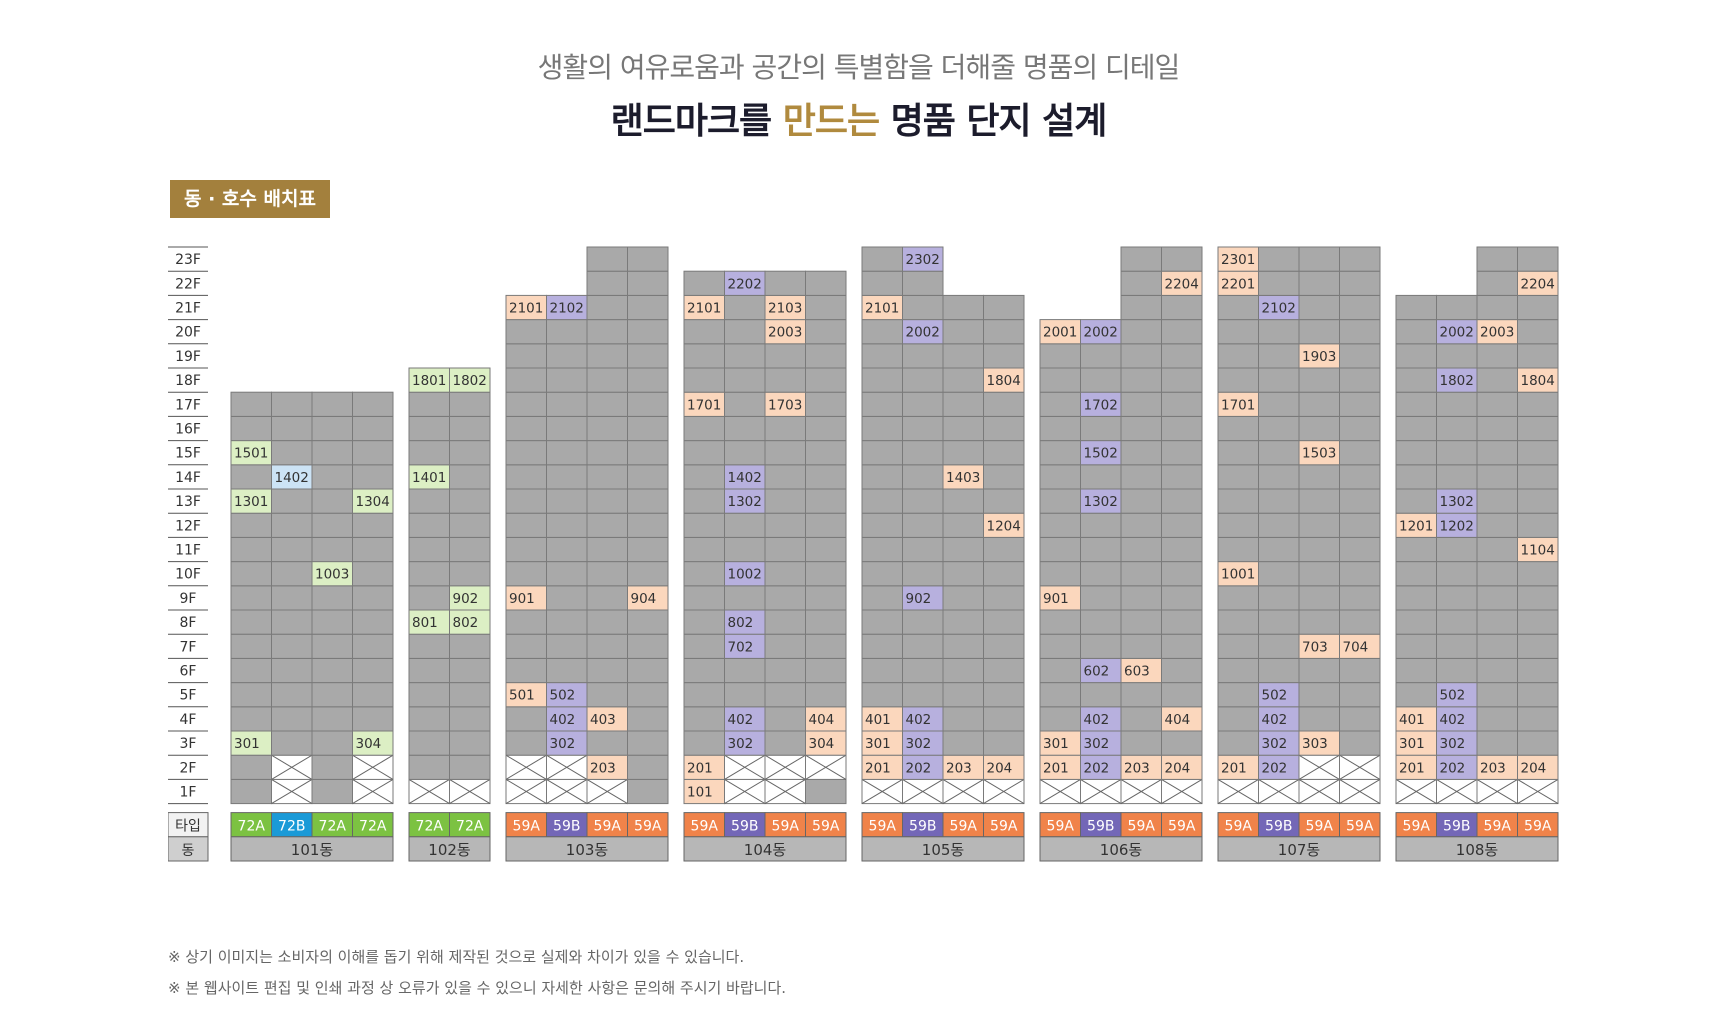  I want to click on type-cell-label: 59B, so click(1100, 827).